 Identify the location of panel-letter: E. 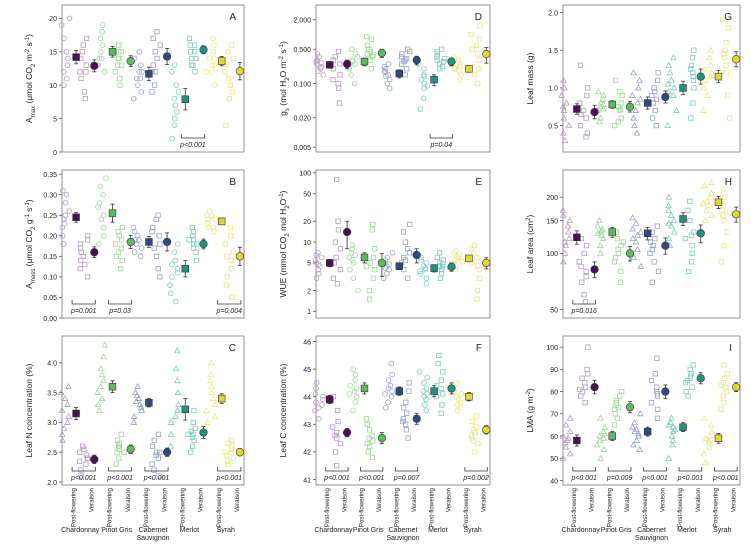
(478, 182).